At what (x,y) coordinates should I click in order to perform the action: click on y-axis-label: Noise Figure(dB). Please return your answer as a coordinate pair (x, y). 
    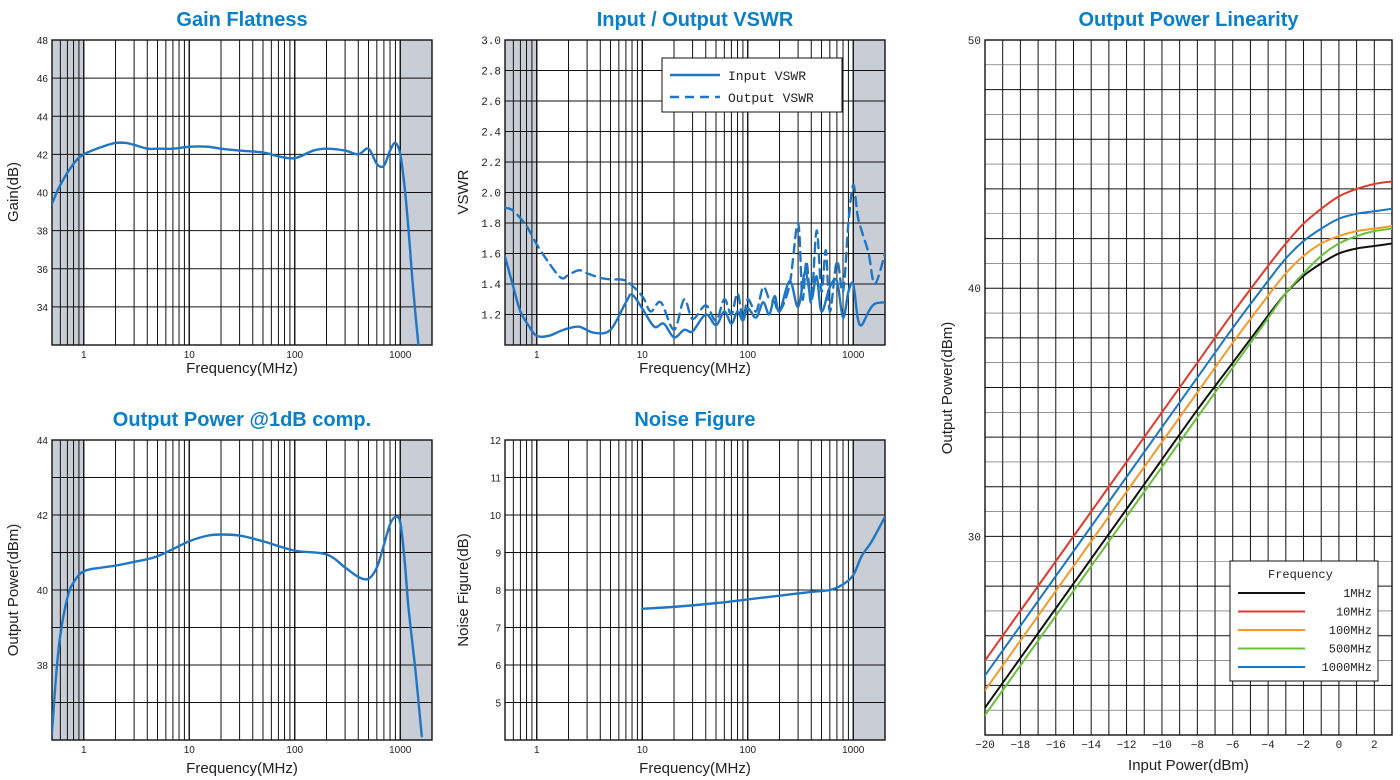
    Looking at the image, I should click on (463, 589).